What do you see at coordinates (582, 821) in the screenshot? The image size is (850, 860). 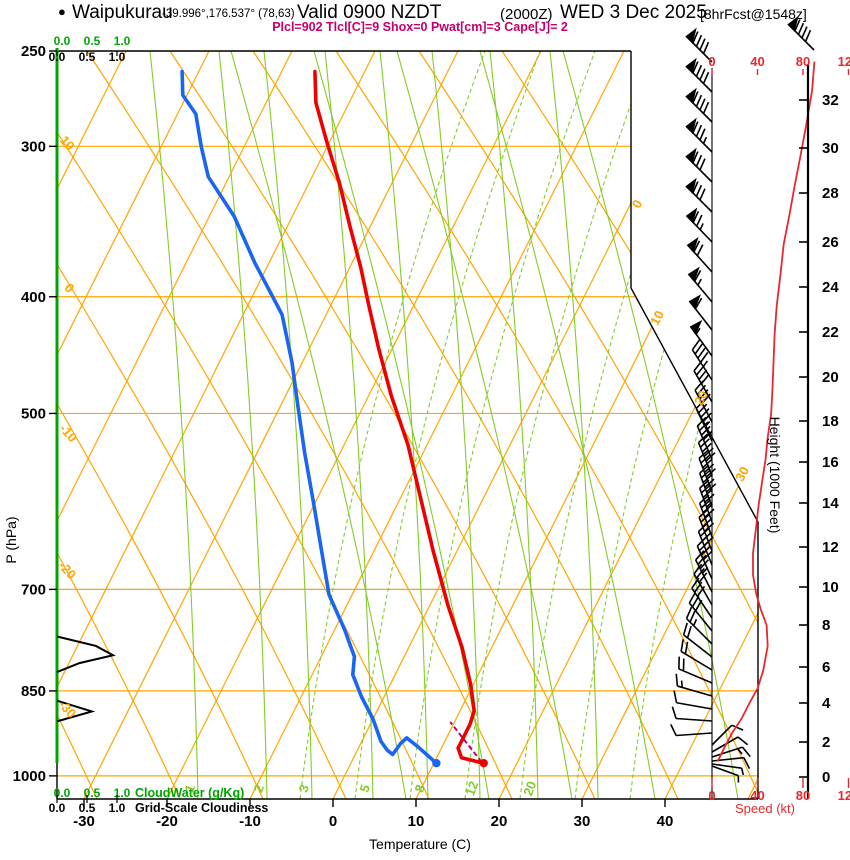 I see `temperature-tick-label: 30` at bounding box center [582, 821].